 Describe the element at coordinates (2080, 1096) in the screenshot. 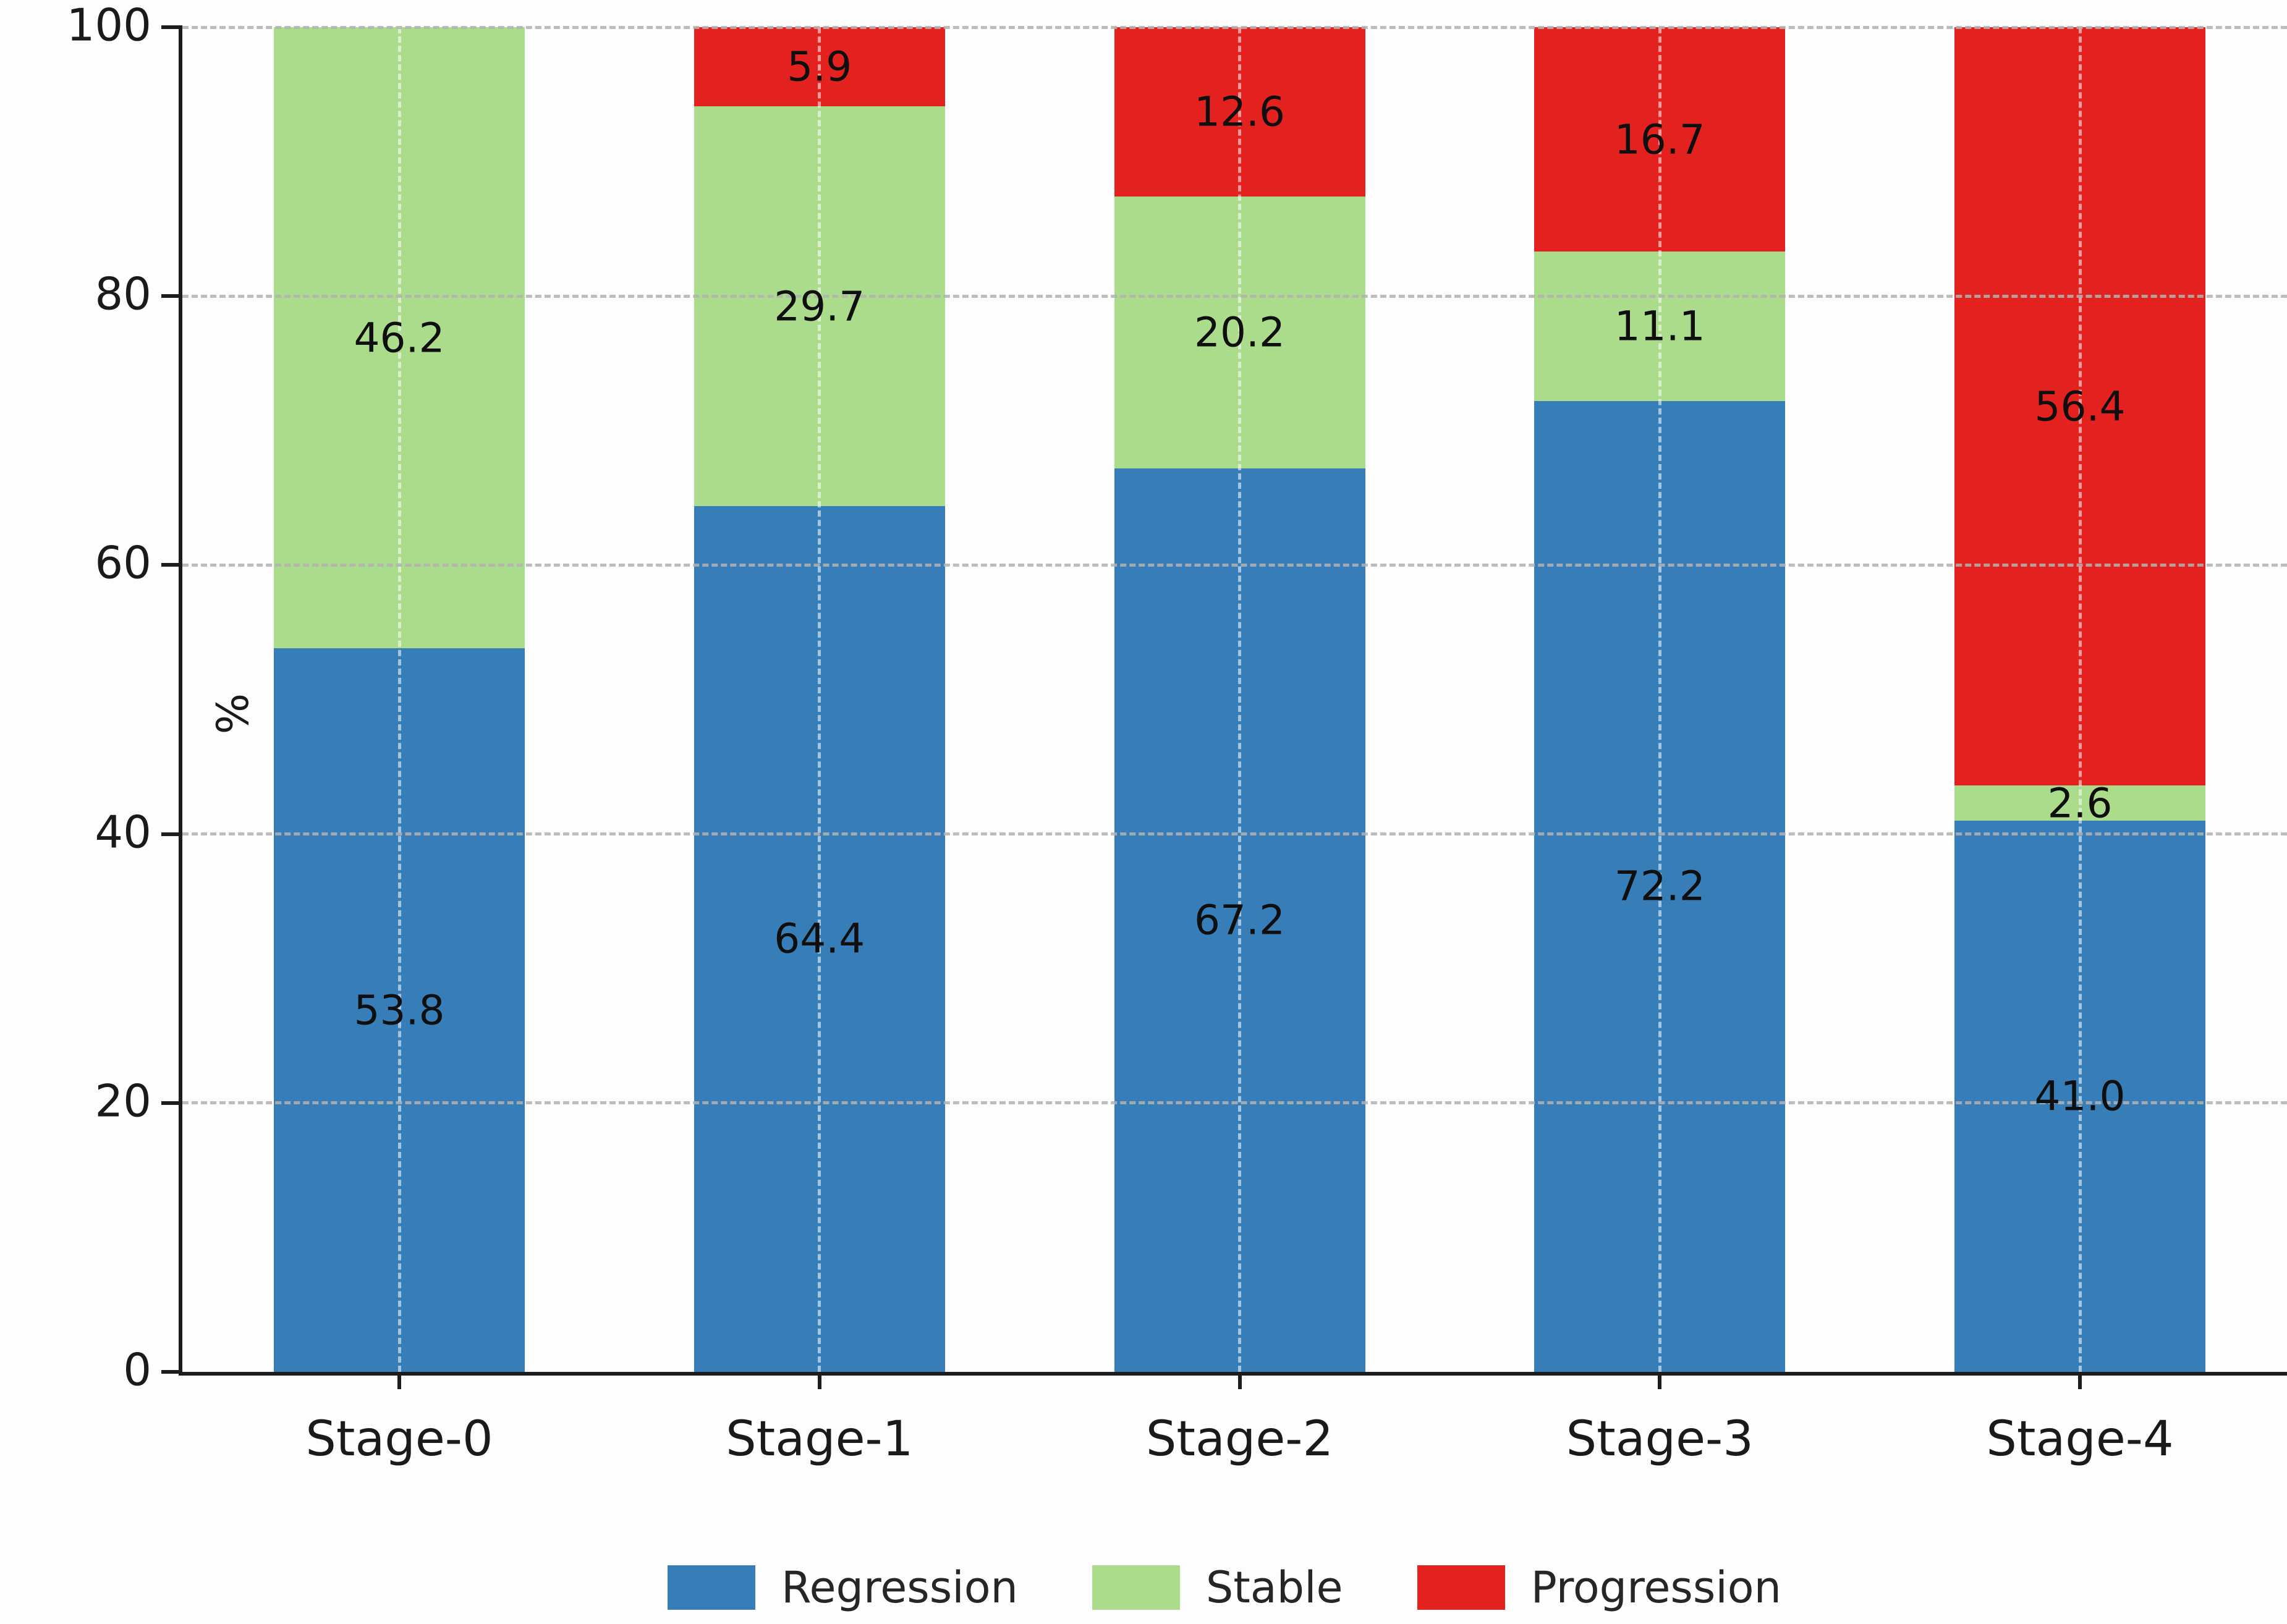

I see `bar-value-label-regression-stage-4: 41.0` at that location.